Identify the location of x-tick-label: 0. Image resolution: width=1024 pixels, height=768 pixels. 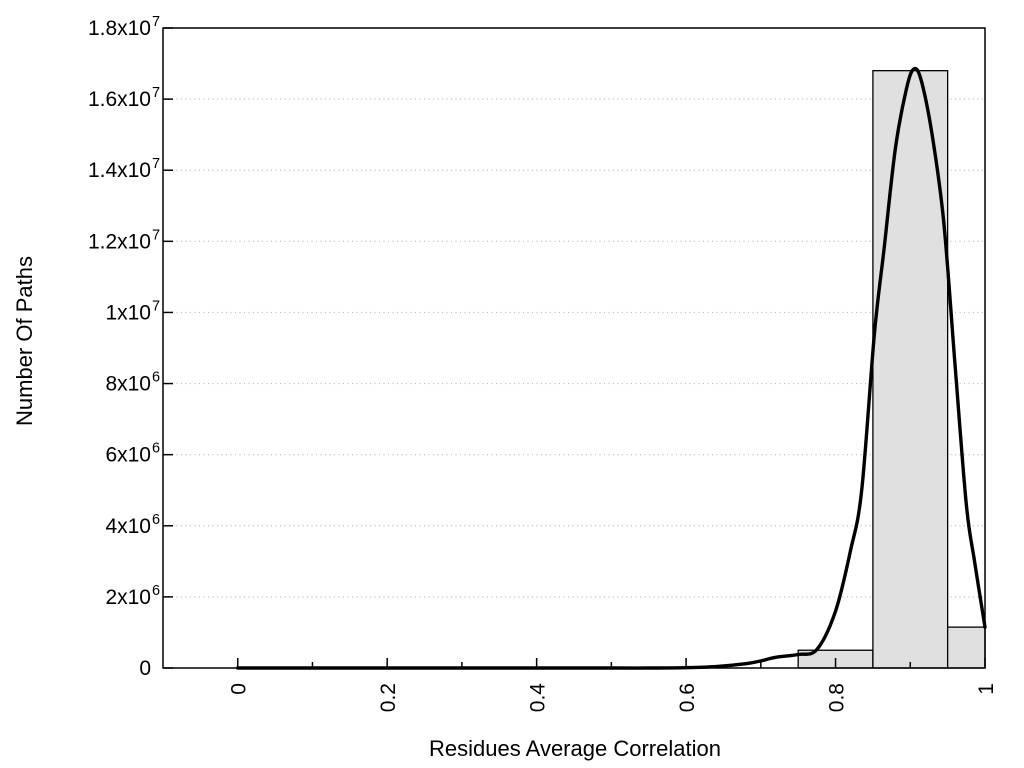
(239, 689).